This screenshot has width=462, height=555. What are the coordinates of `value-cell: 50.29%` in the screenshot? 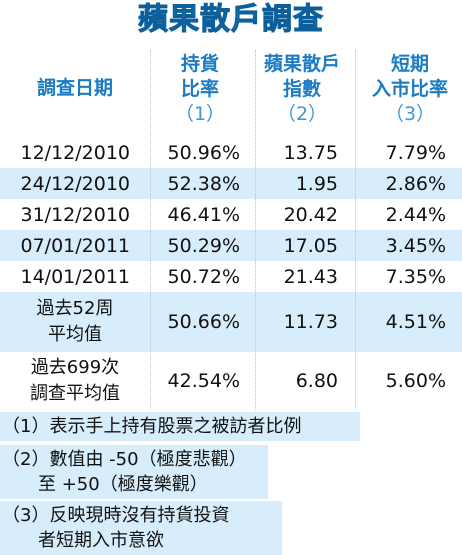 It's located at (203, 245).